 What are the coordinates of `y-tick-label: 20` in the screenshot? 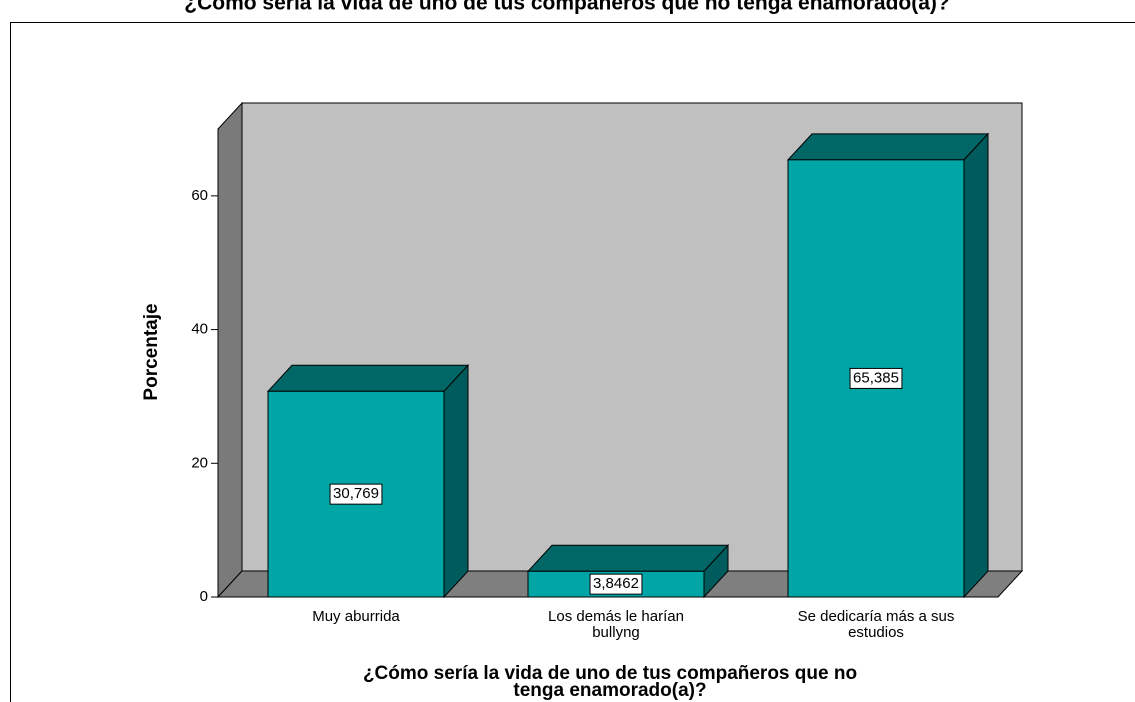 It's located at (199, 462).